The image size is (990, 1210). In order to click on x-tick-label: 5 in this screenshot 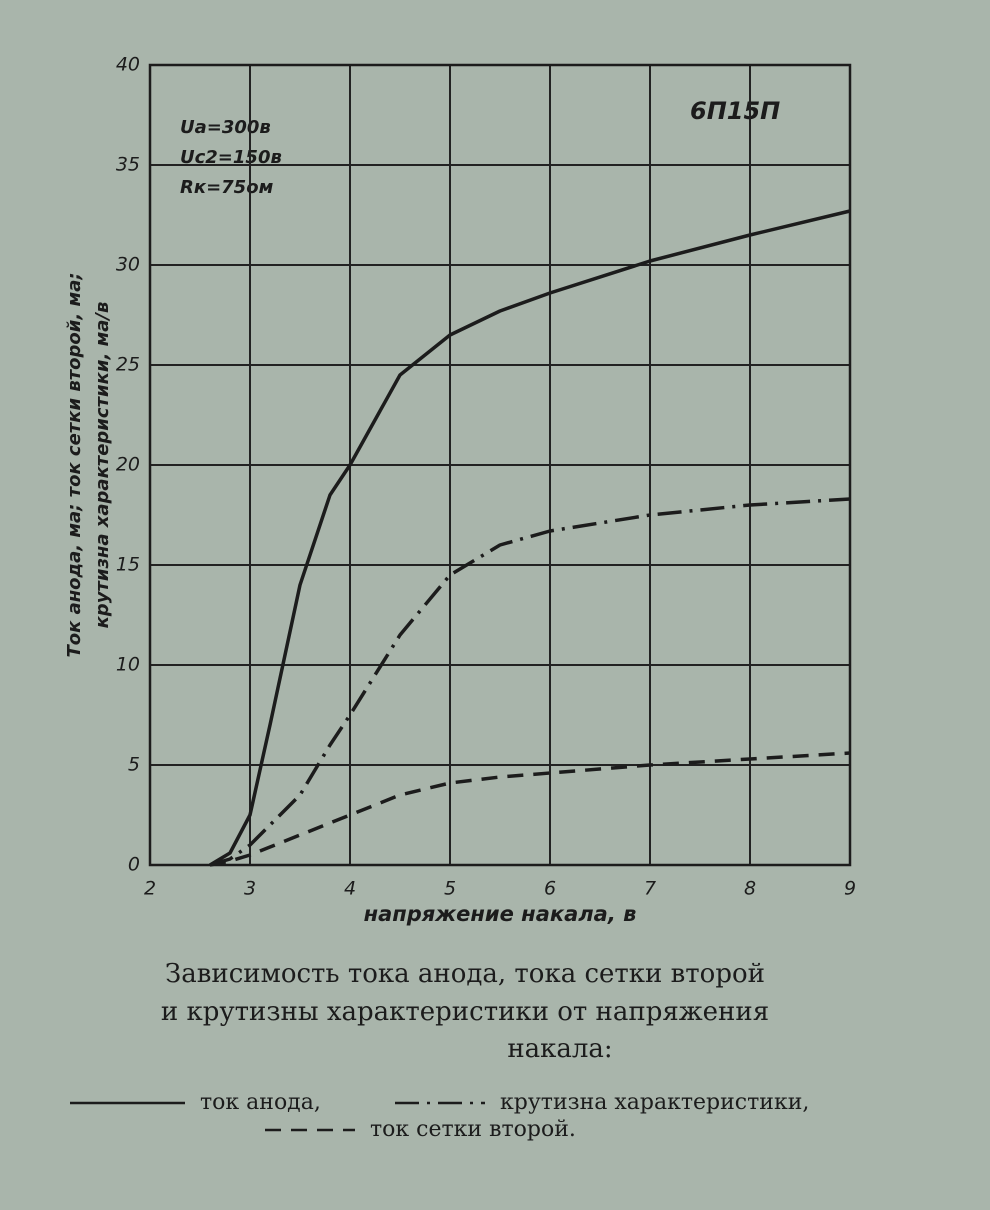, I will do `click(450, 889)`.